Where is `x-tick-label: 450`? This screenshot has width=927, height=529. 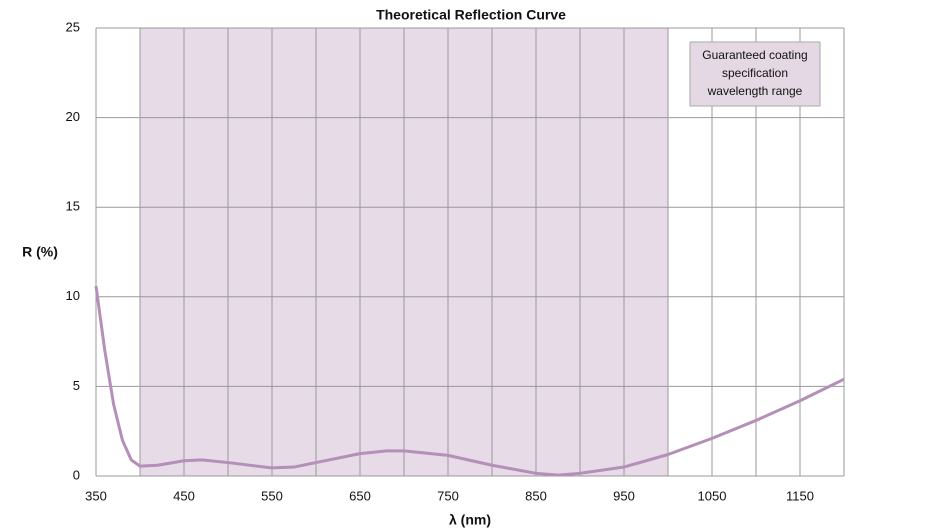 x-tick-label: 450 is located at coordinates (184, 495).